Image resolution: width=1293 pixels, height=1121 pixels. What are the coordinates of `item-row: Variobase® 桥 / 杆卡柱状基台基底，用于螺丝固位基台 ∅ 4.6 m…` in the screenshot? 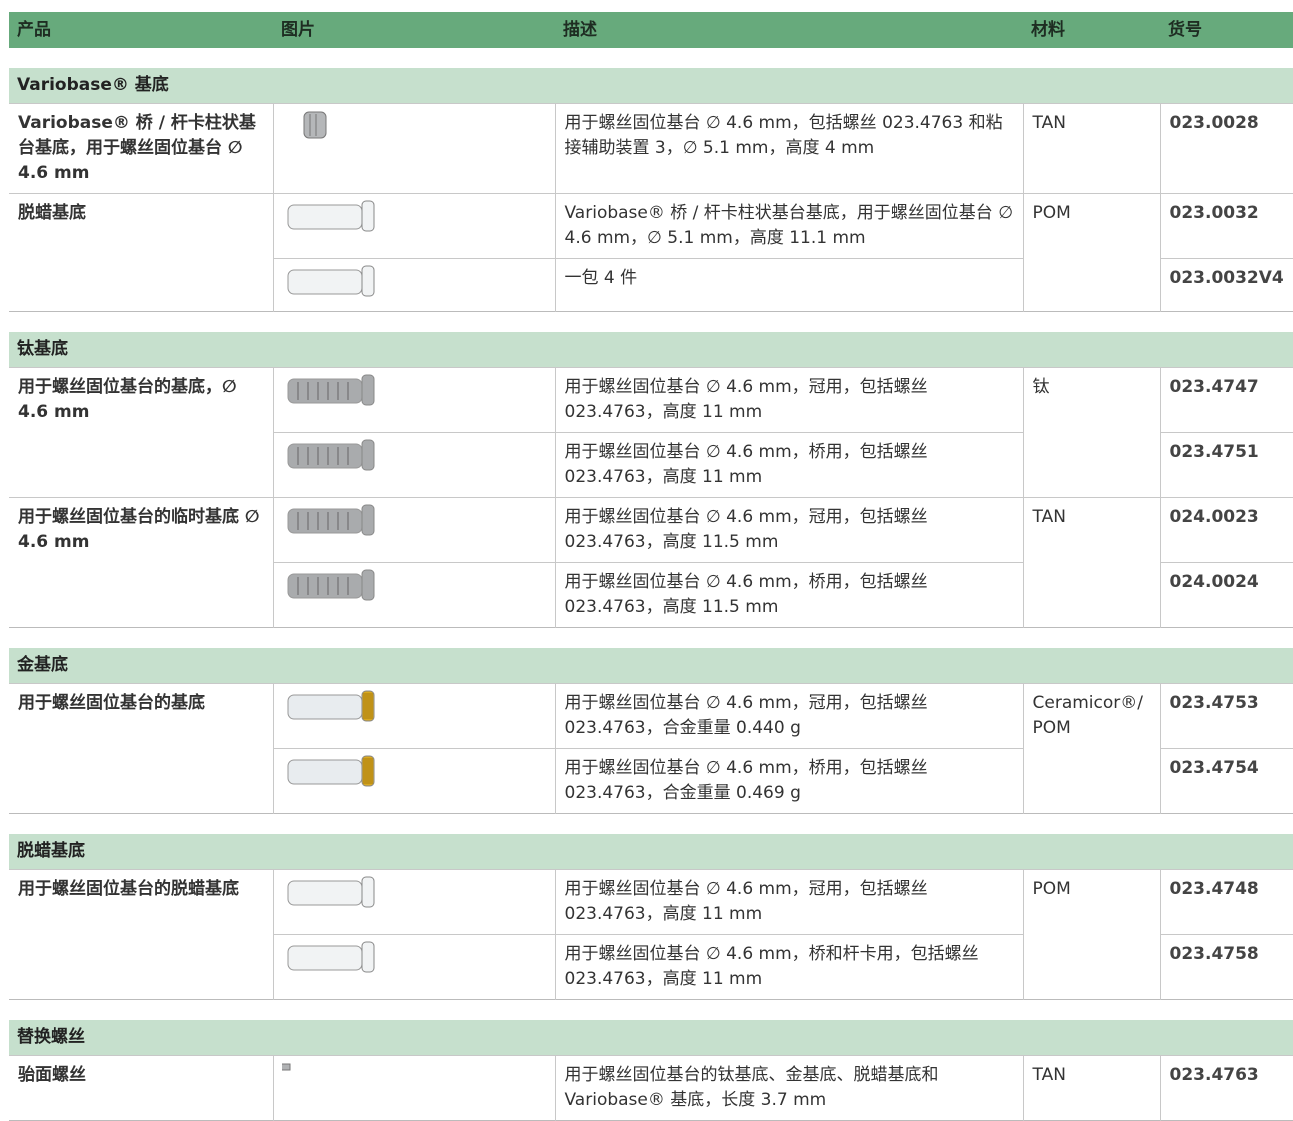 It's located at (651, 148).